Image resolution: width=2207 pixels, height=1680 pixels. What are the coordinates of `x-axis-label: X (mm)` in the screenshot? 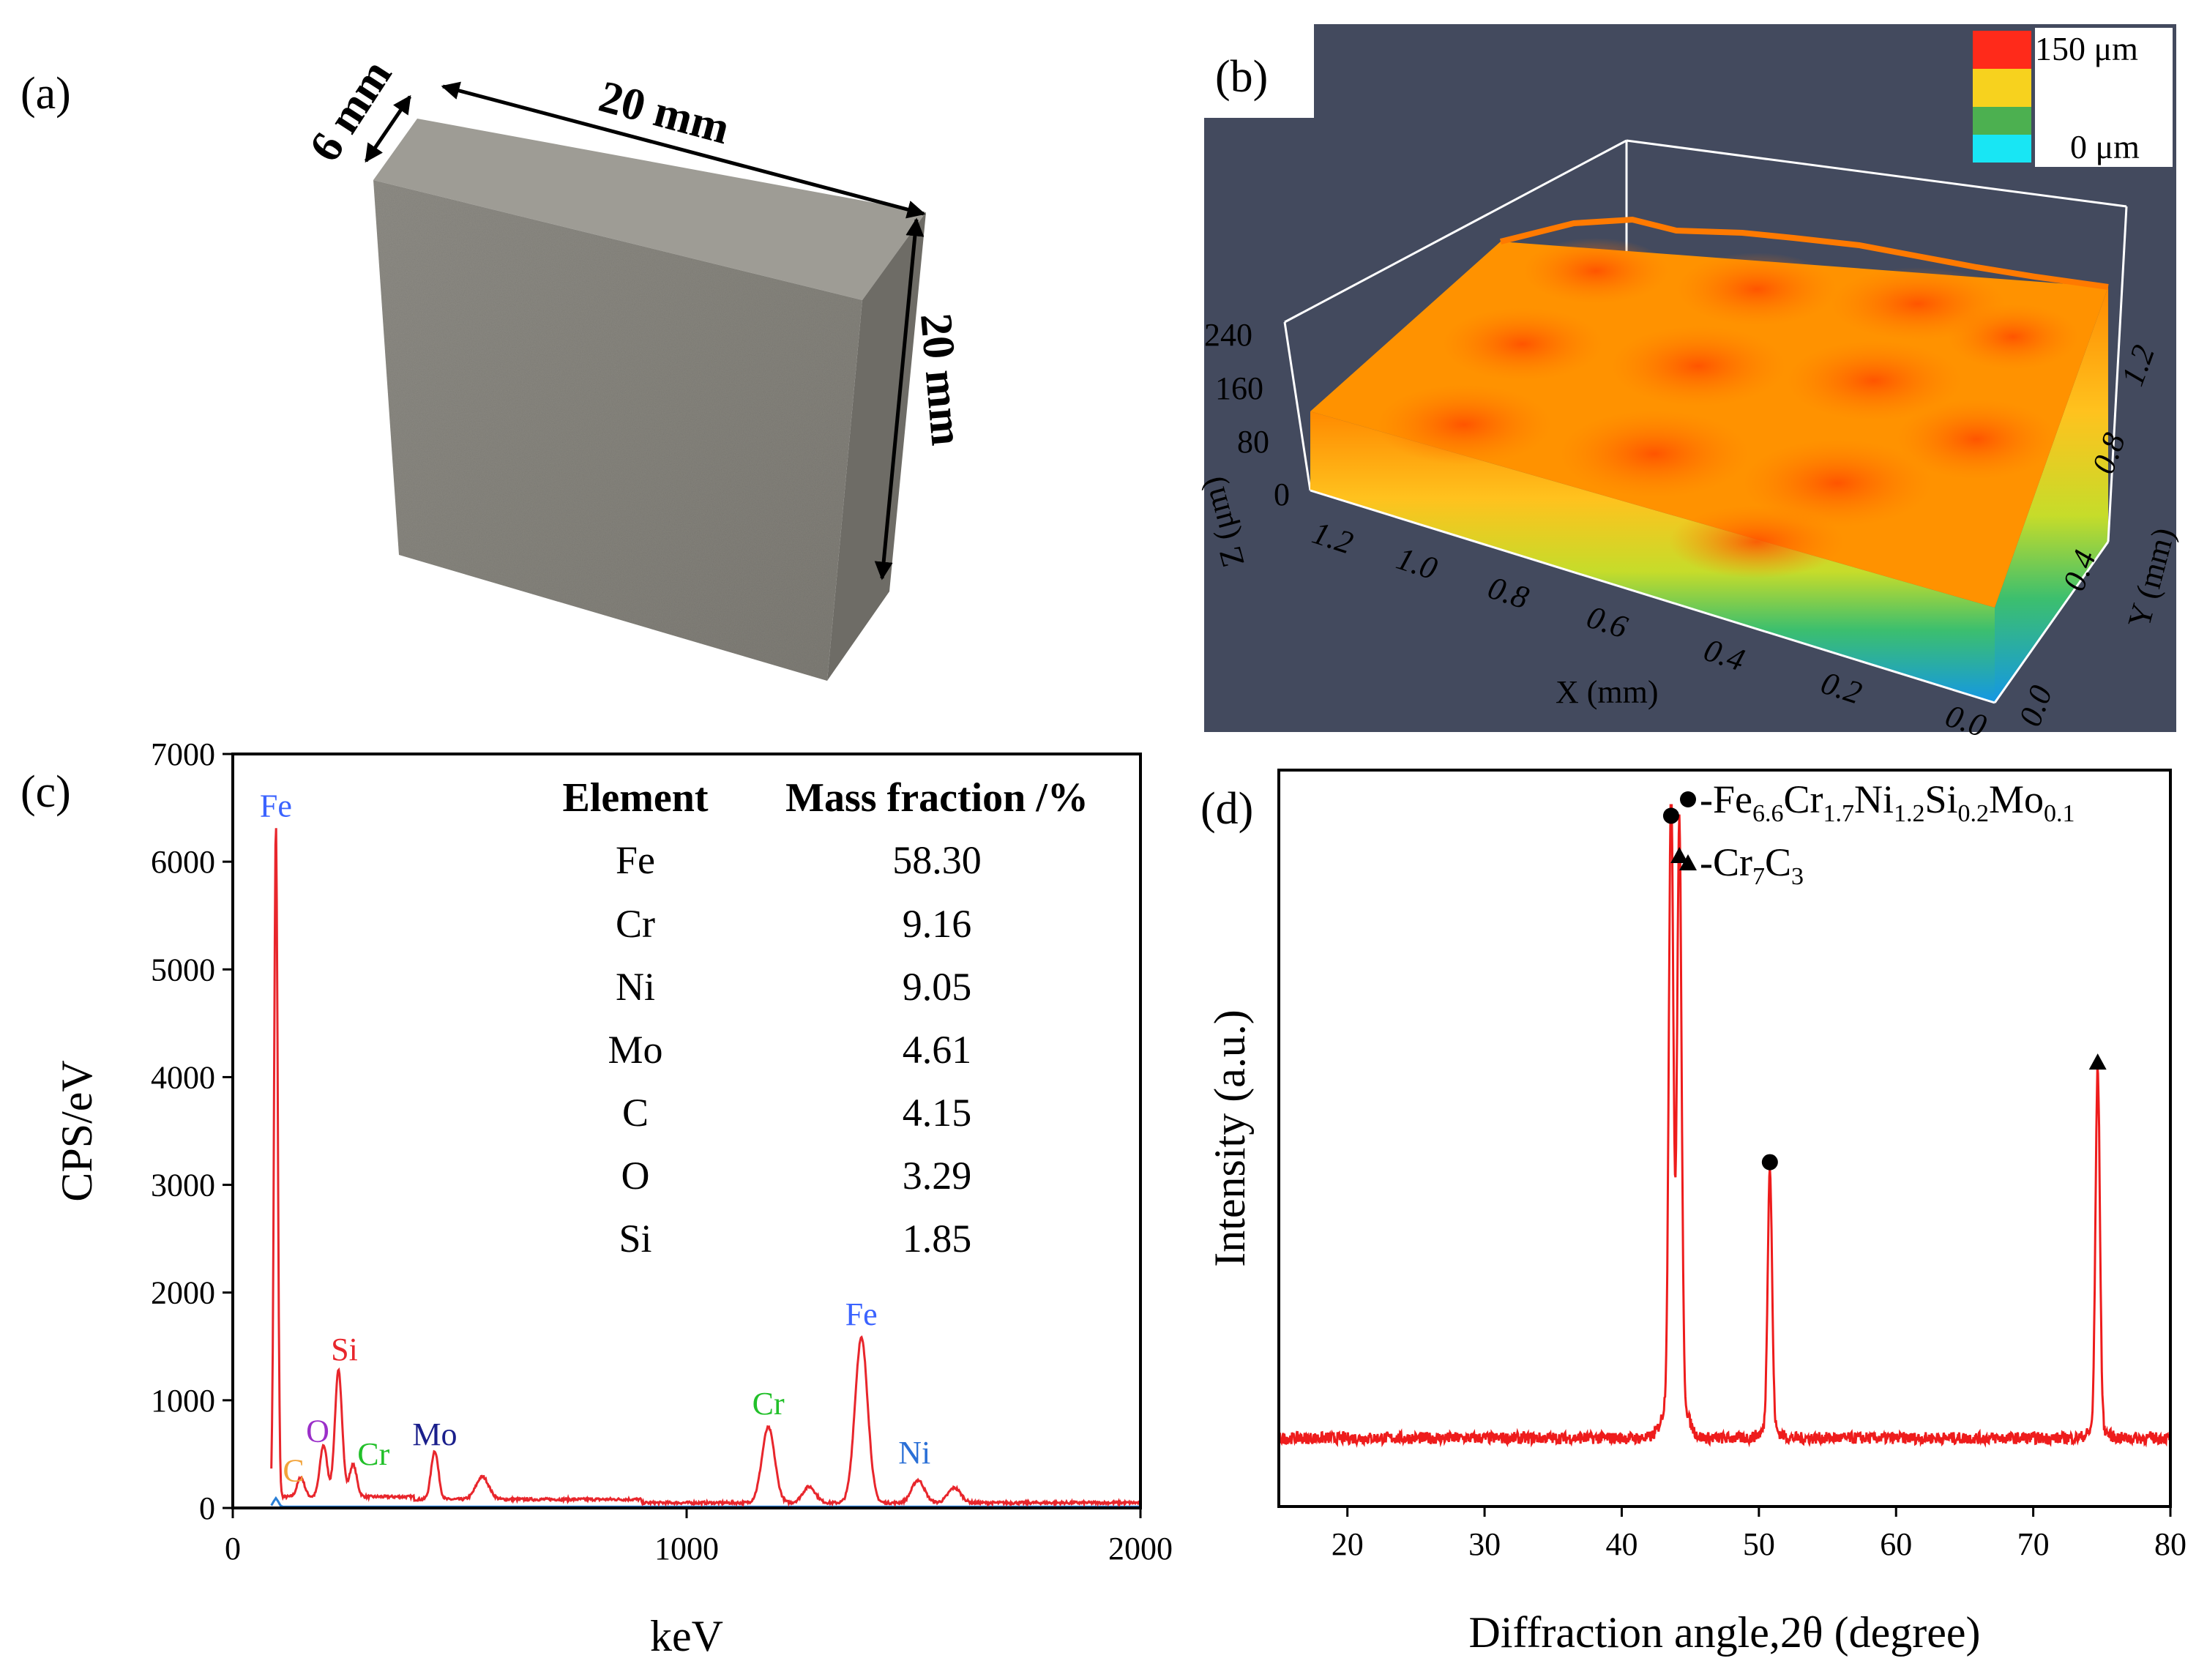 It's located at (1607, 692).